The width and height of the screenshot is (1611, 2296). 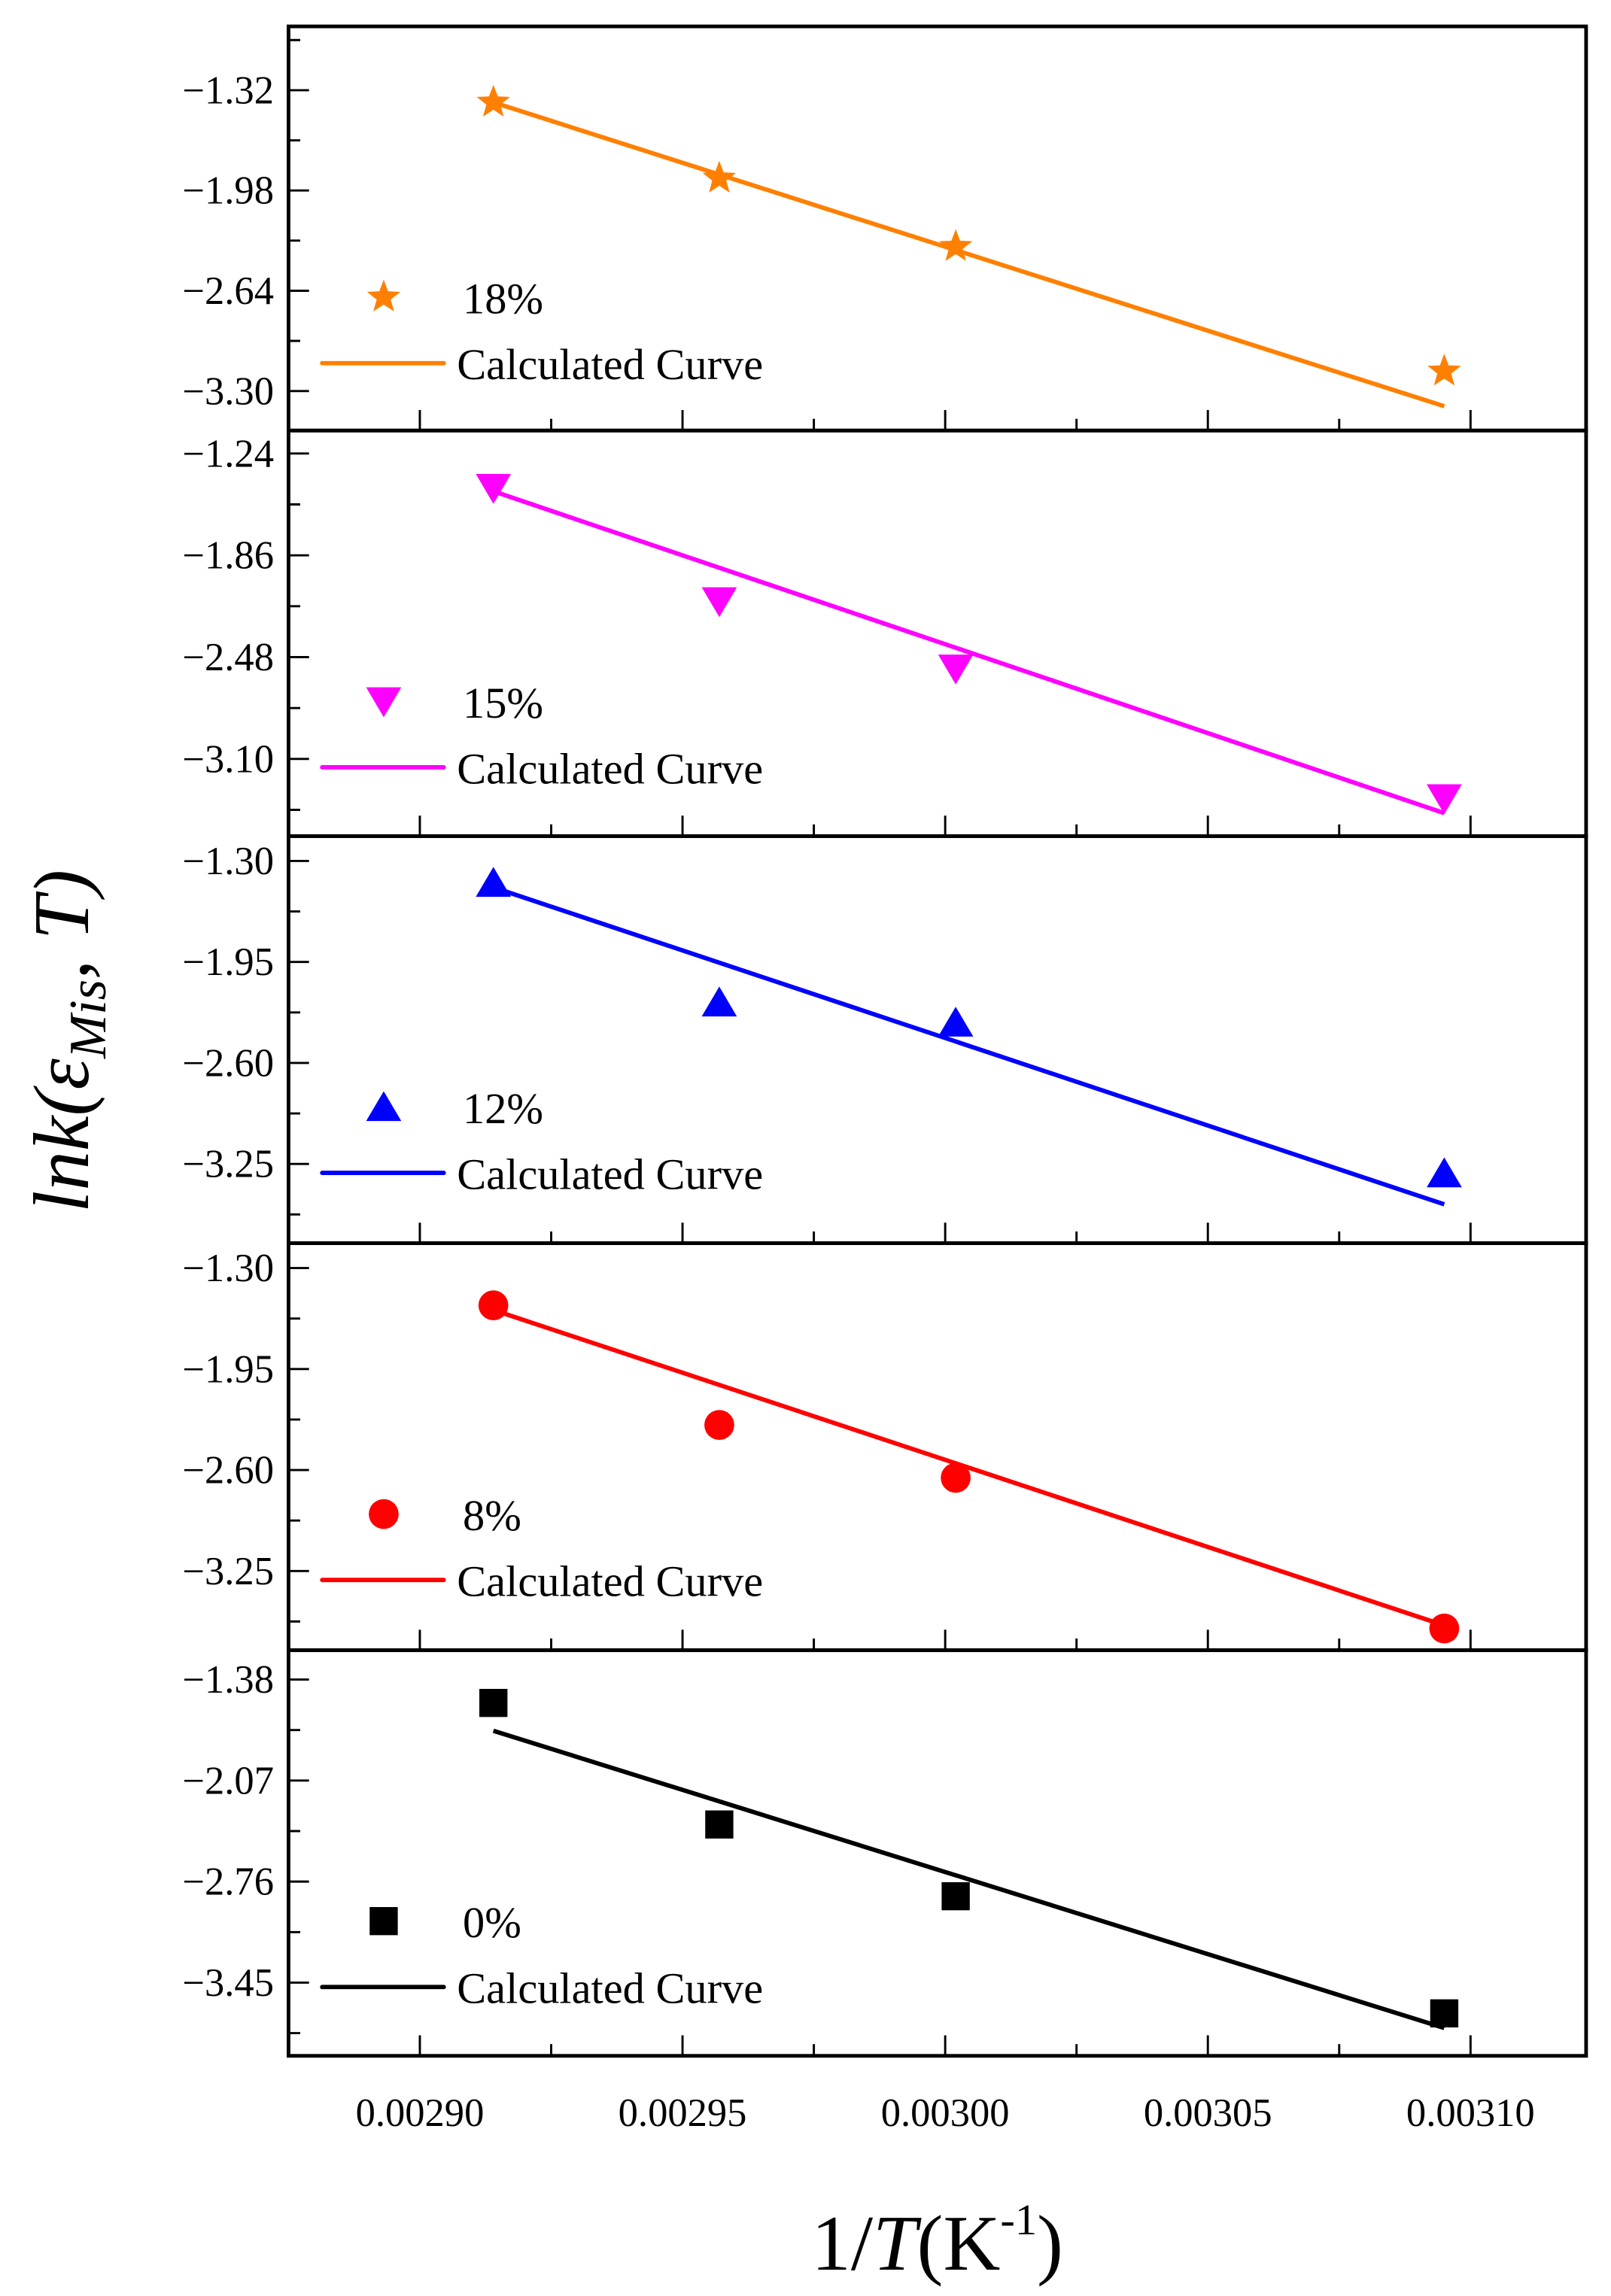 I want to click on y-tick-label: −1.32, so click(x=228, y=90).